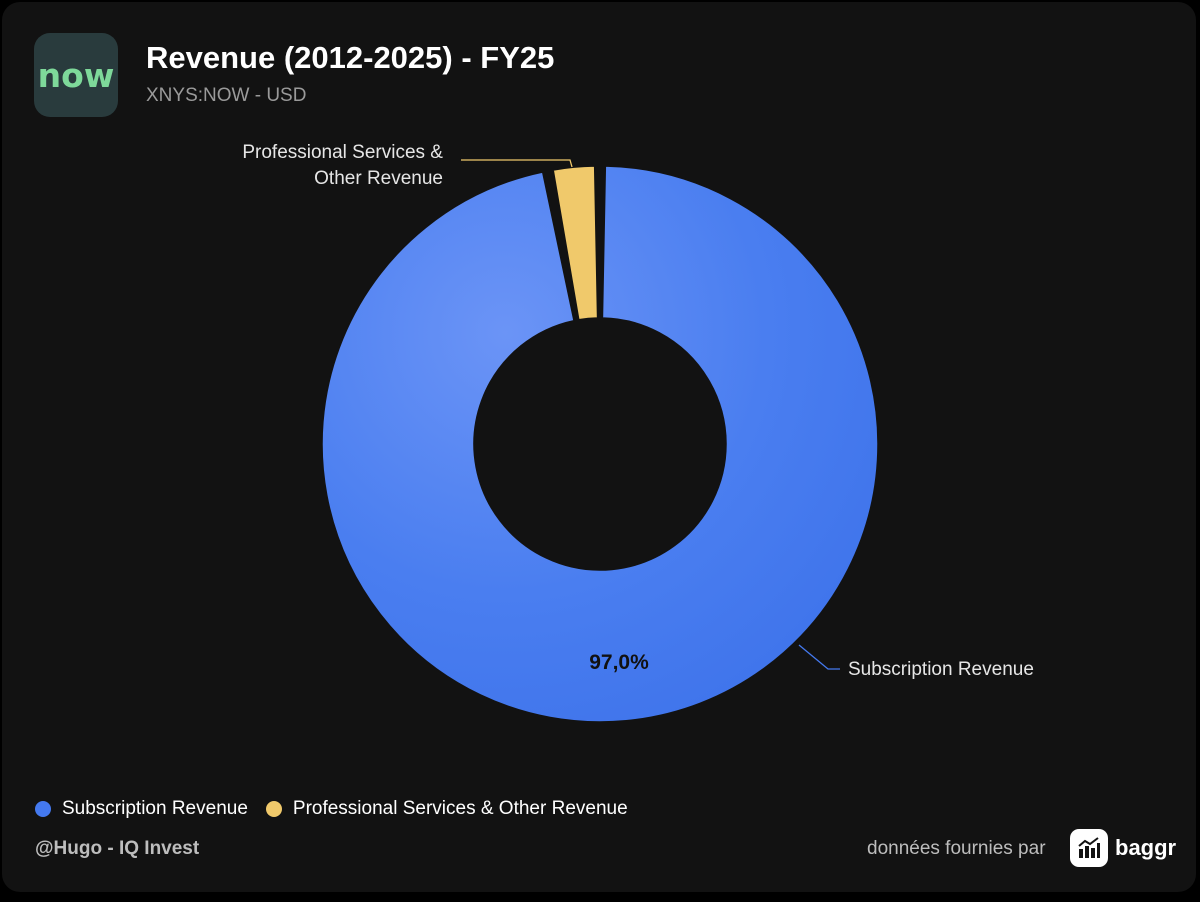 Image resolution: width=1200 pixels, height=902 pixels. Describe the element at coordinates (1089, 848) in the screenshot. I see `bar-chart-arrow-icon` at that location.